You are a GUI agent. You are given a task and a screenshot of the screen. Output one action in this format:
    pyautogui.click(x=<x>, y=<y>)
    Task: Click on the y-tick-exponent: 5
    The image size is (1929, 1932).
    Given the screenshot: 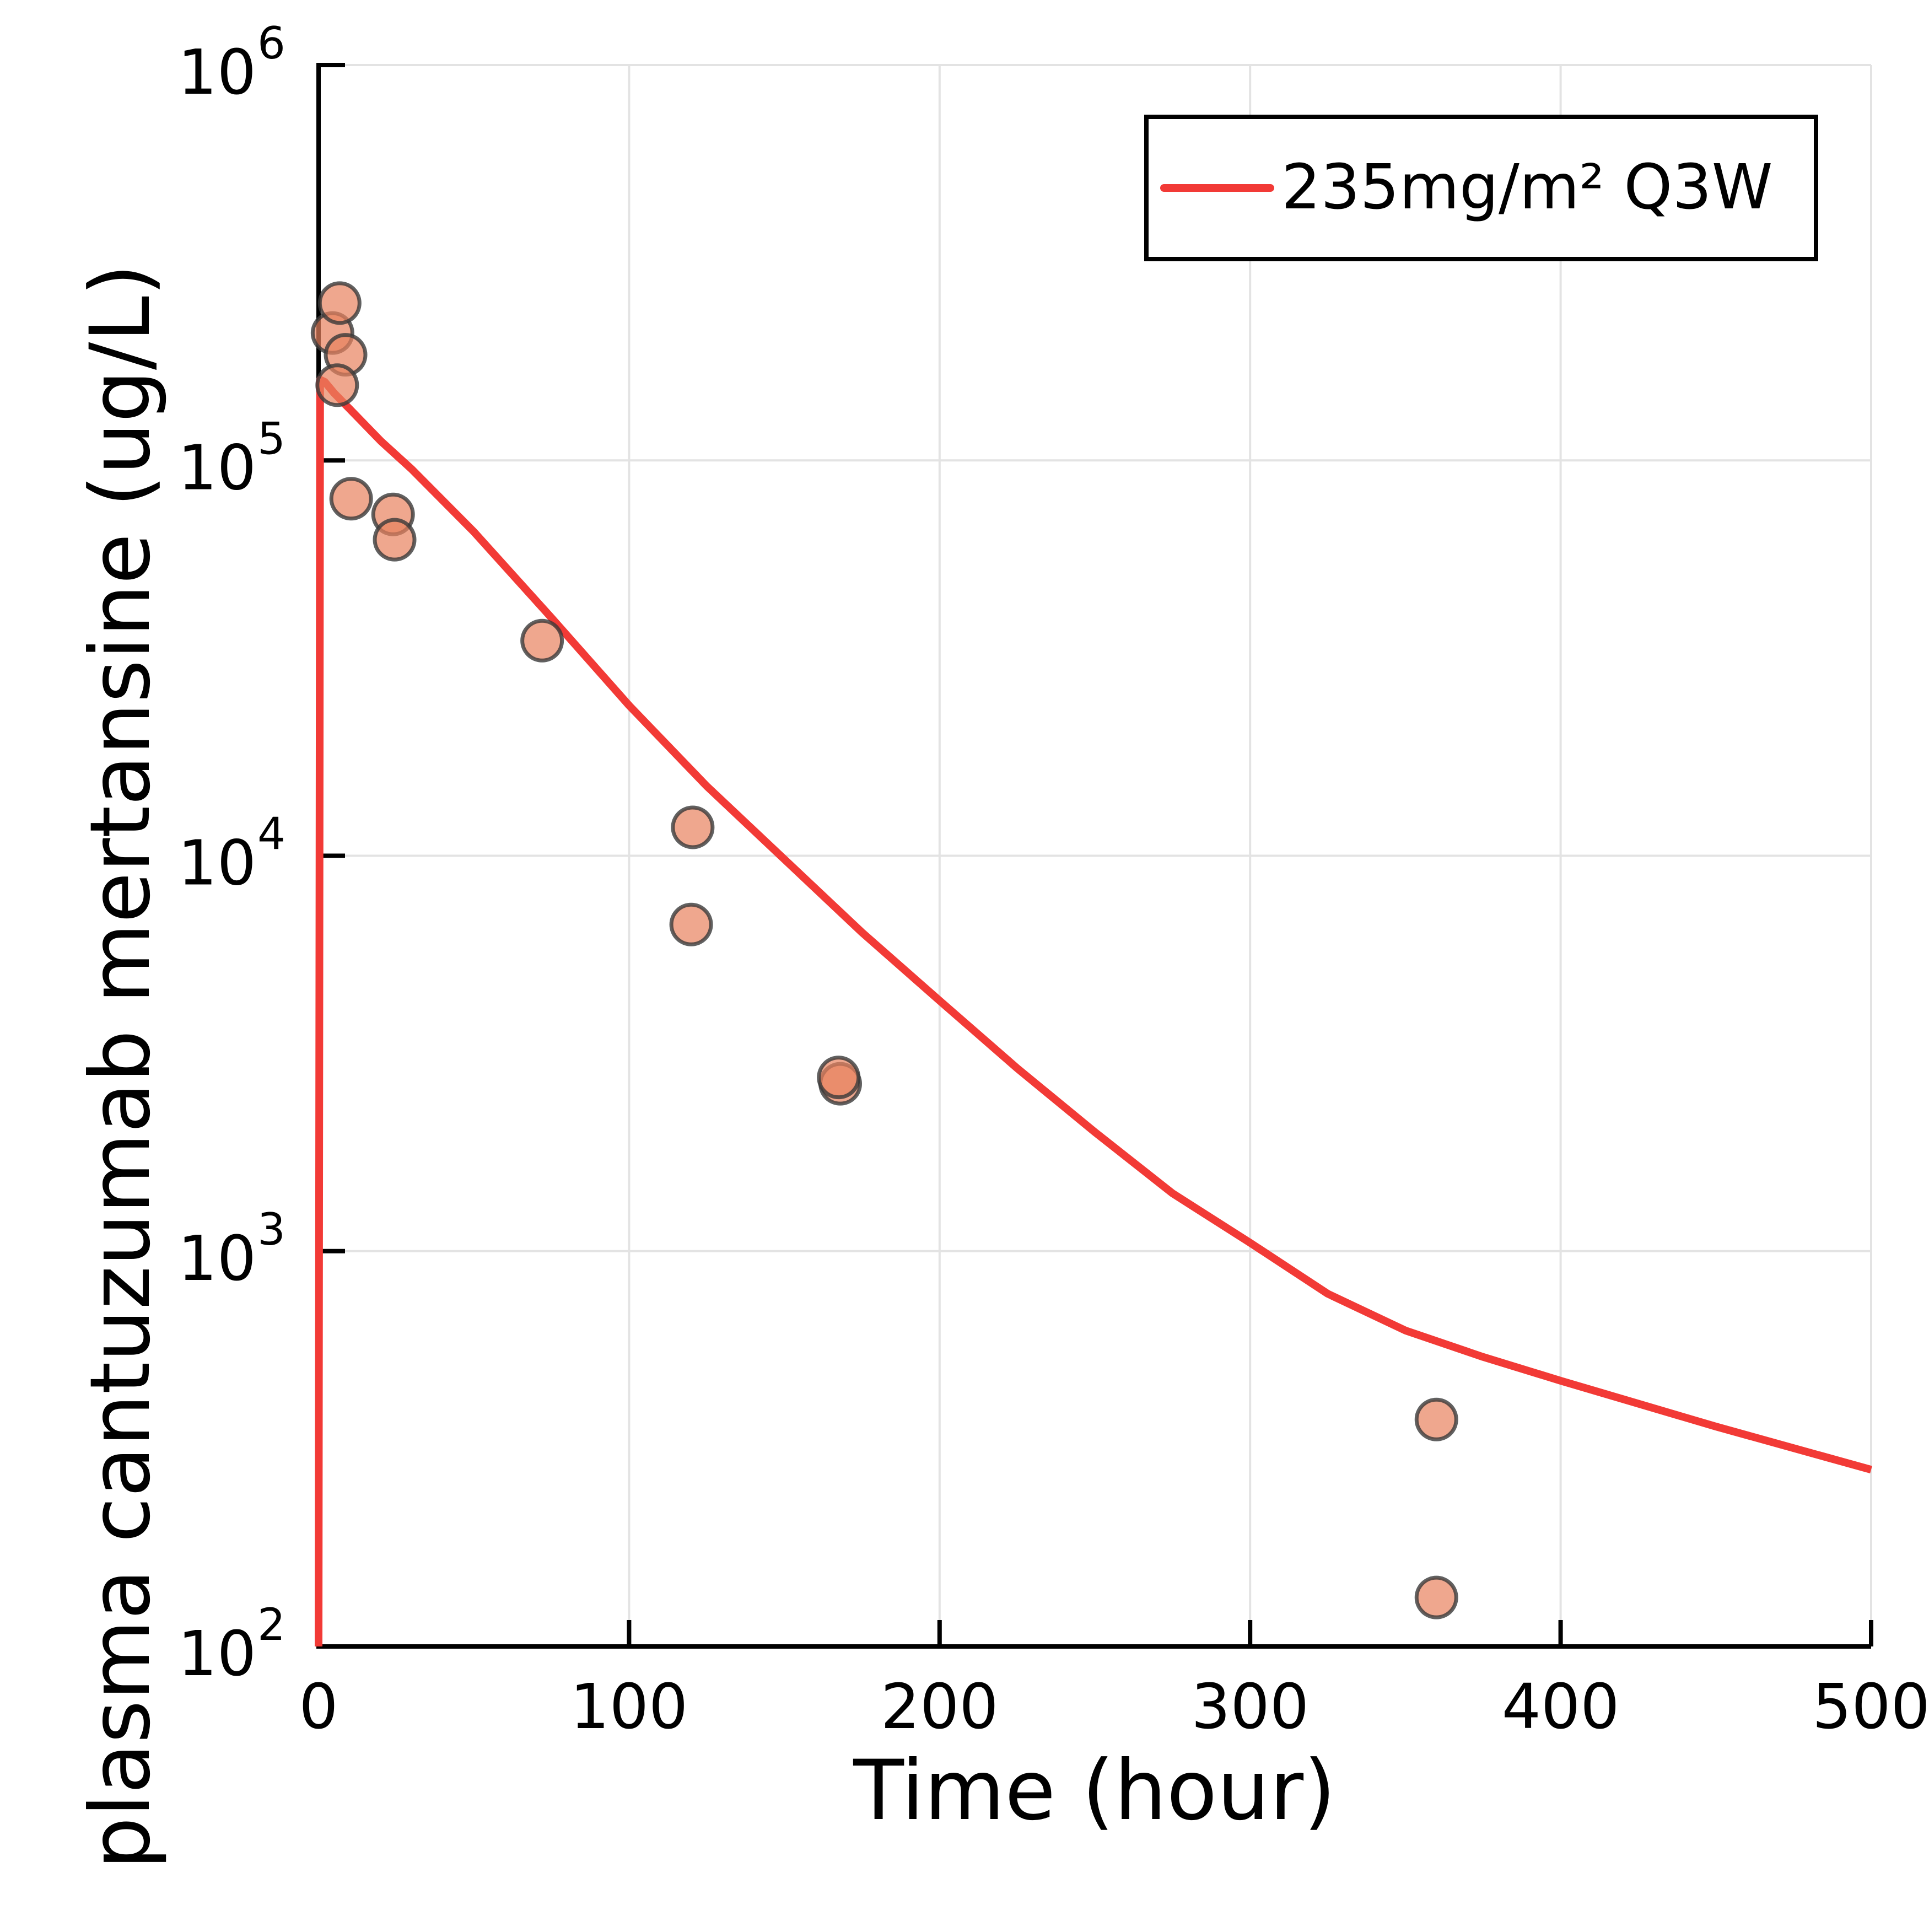 What is the action you would take?
    pyautogui.click(x=271, y=438)
    